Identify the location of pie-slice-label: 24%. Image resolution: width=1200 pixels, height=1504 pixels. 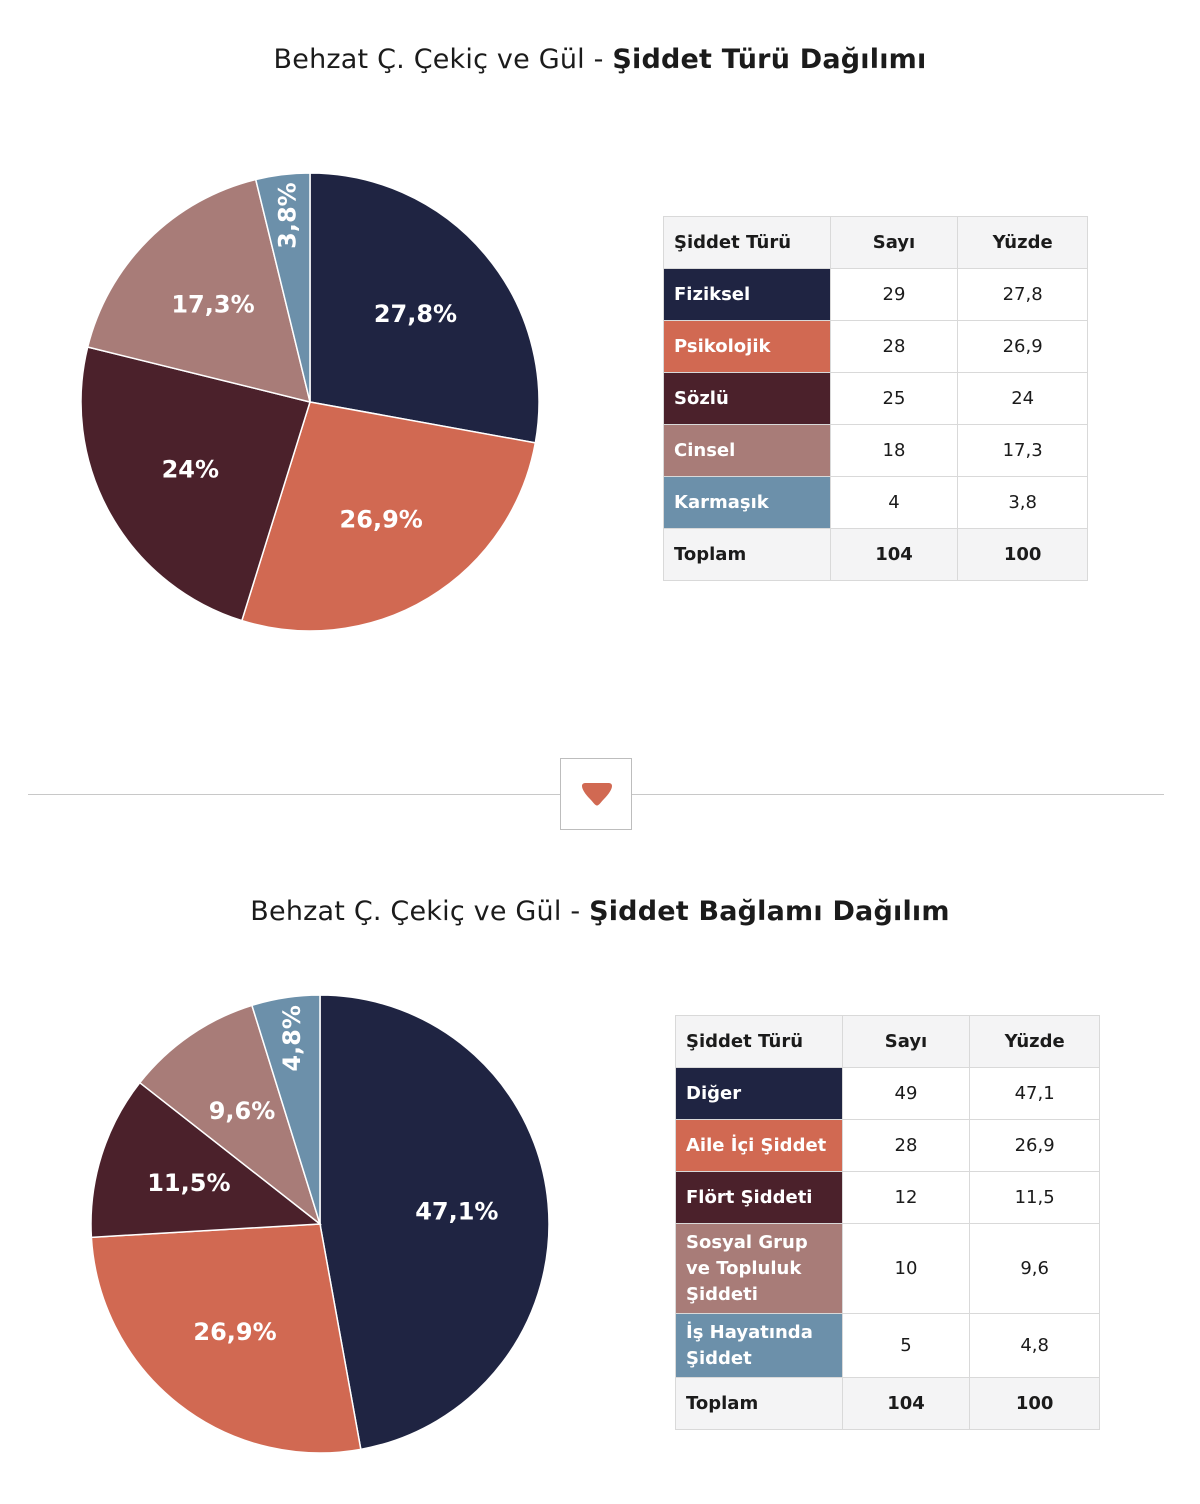
(190, 469).